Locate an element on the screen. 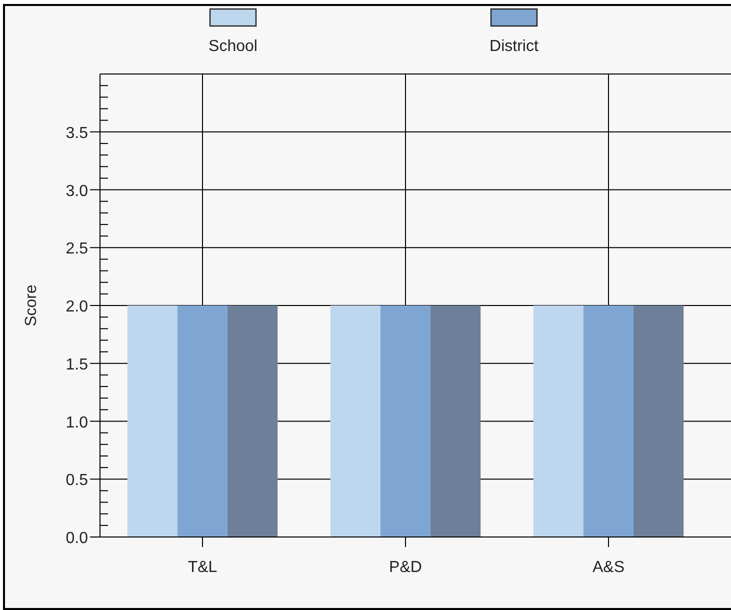 The height and width of the screenshot is (610, 731). y-tick-label: 0.0 is located at coordinates (77, 538).